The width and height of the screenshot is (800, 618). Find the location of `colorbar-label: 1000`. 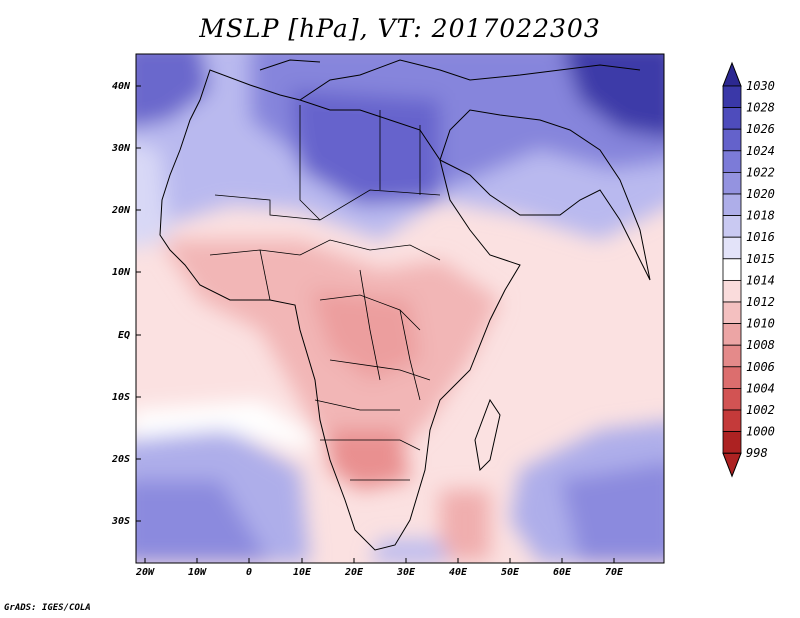

colorbar-label: 1000 is located at coordinates (760, 432).